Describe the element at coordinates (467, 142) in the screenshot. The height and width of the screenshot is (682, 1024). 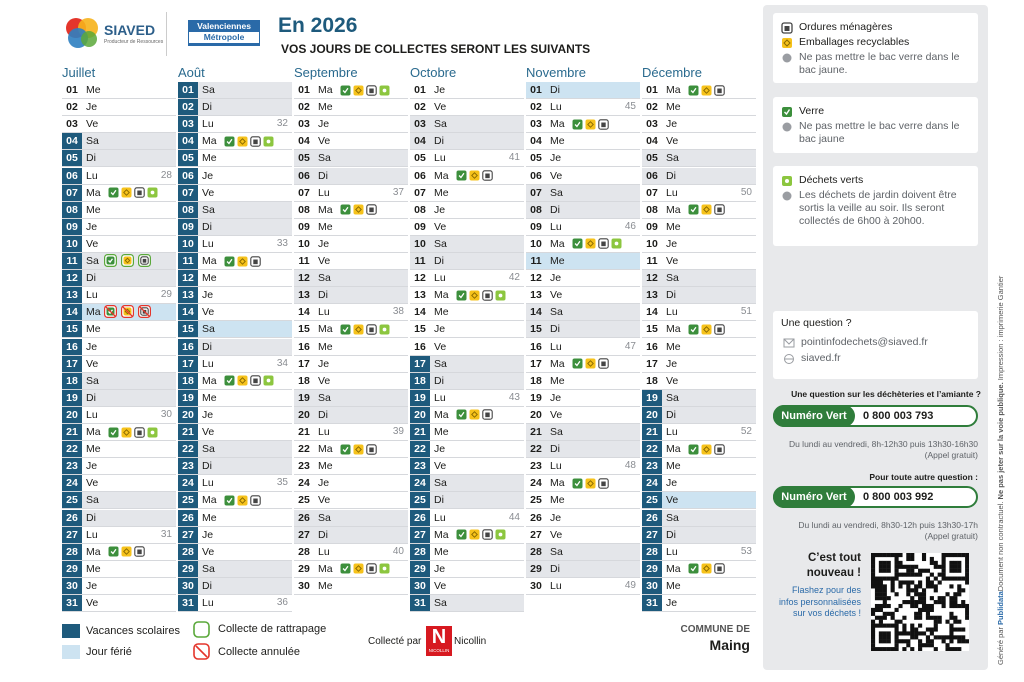
I see `day-row: 04 Di` at that location.